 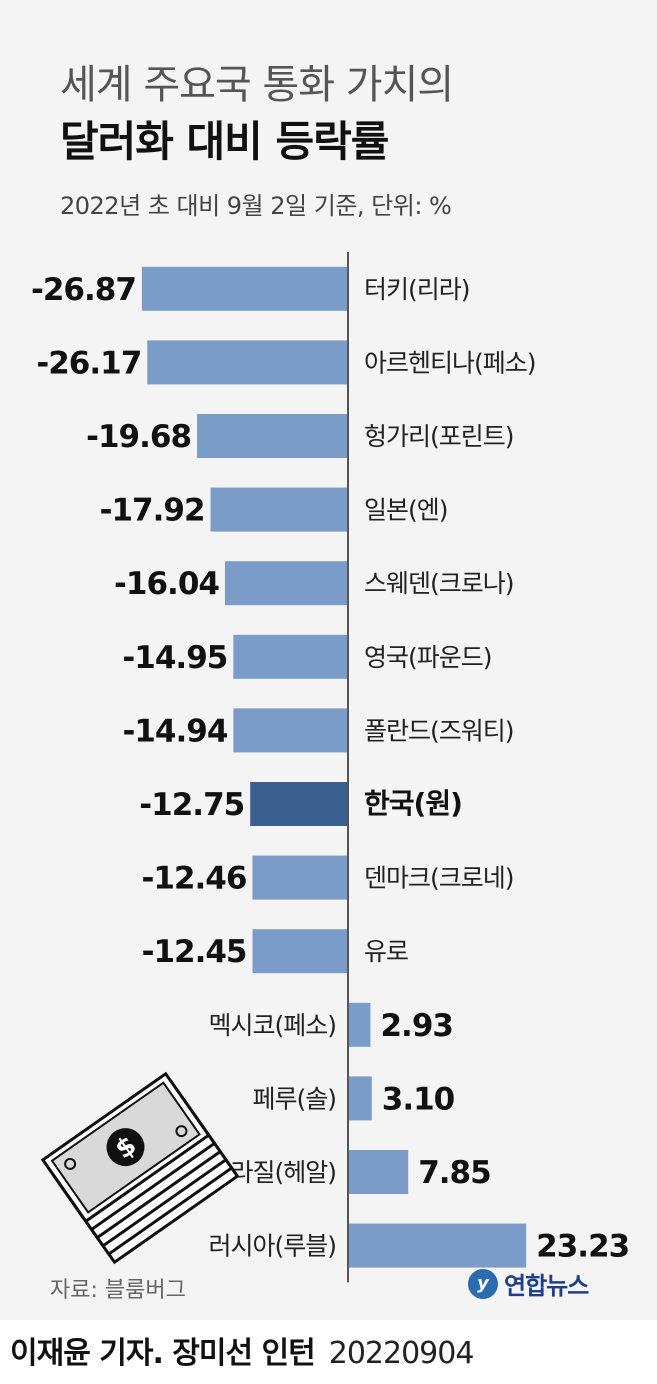 I want to click on credit-author: 이재윤 기자. 장미선 인턴, so click(x=163, y=1353).